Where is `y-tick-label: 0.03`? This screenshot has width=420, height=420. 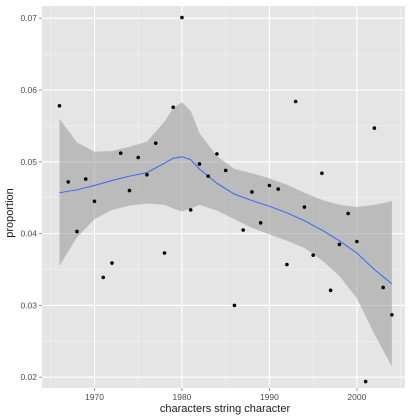
y-tick-label: 0.03 is located at coordinates (28, 305).